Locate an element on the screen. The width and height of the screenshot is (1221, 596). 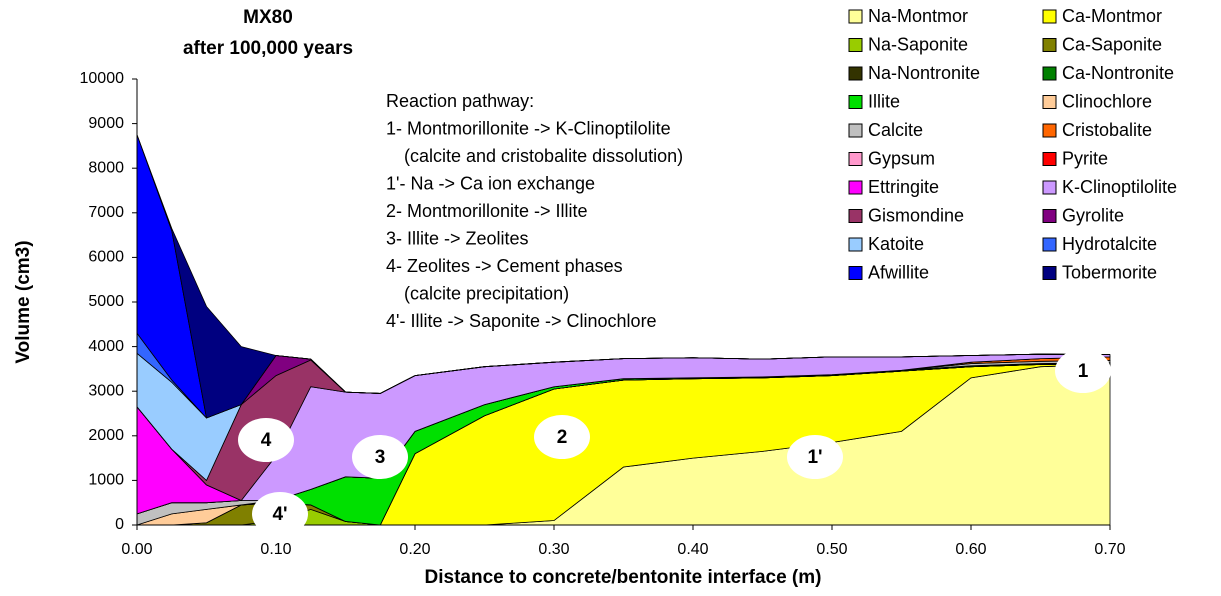
annotation: 1- Montmorillonite -> K-Clinoptilolite is located at coordinates (528, 128).